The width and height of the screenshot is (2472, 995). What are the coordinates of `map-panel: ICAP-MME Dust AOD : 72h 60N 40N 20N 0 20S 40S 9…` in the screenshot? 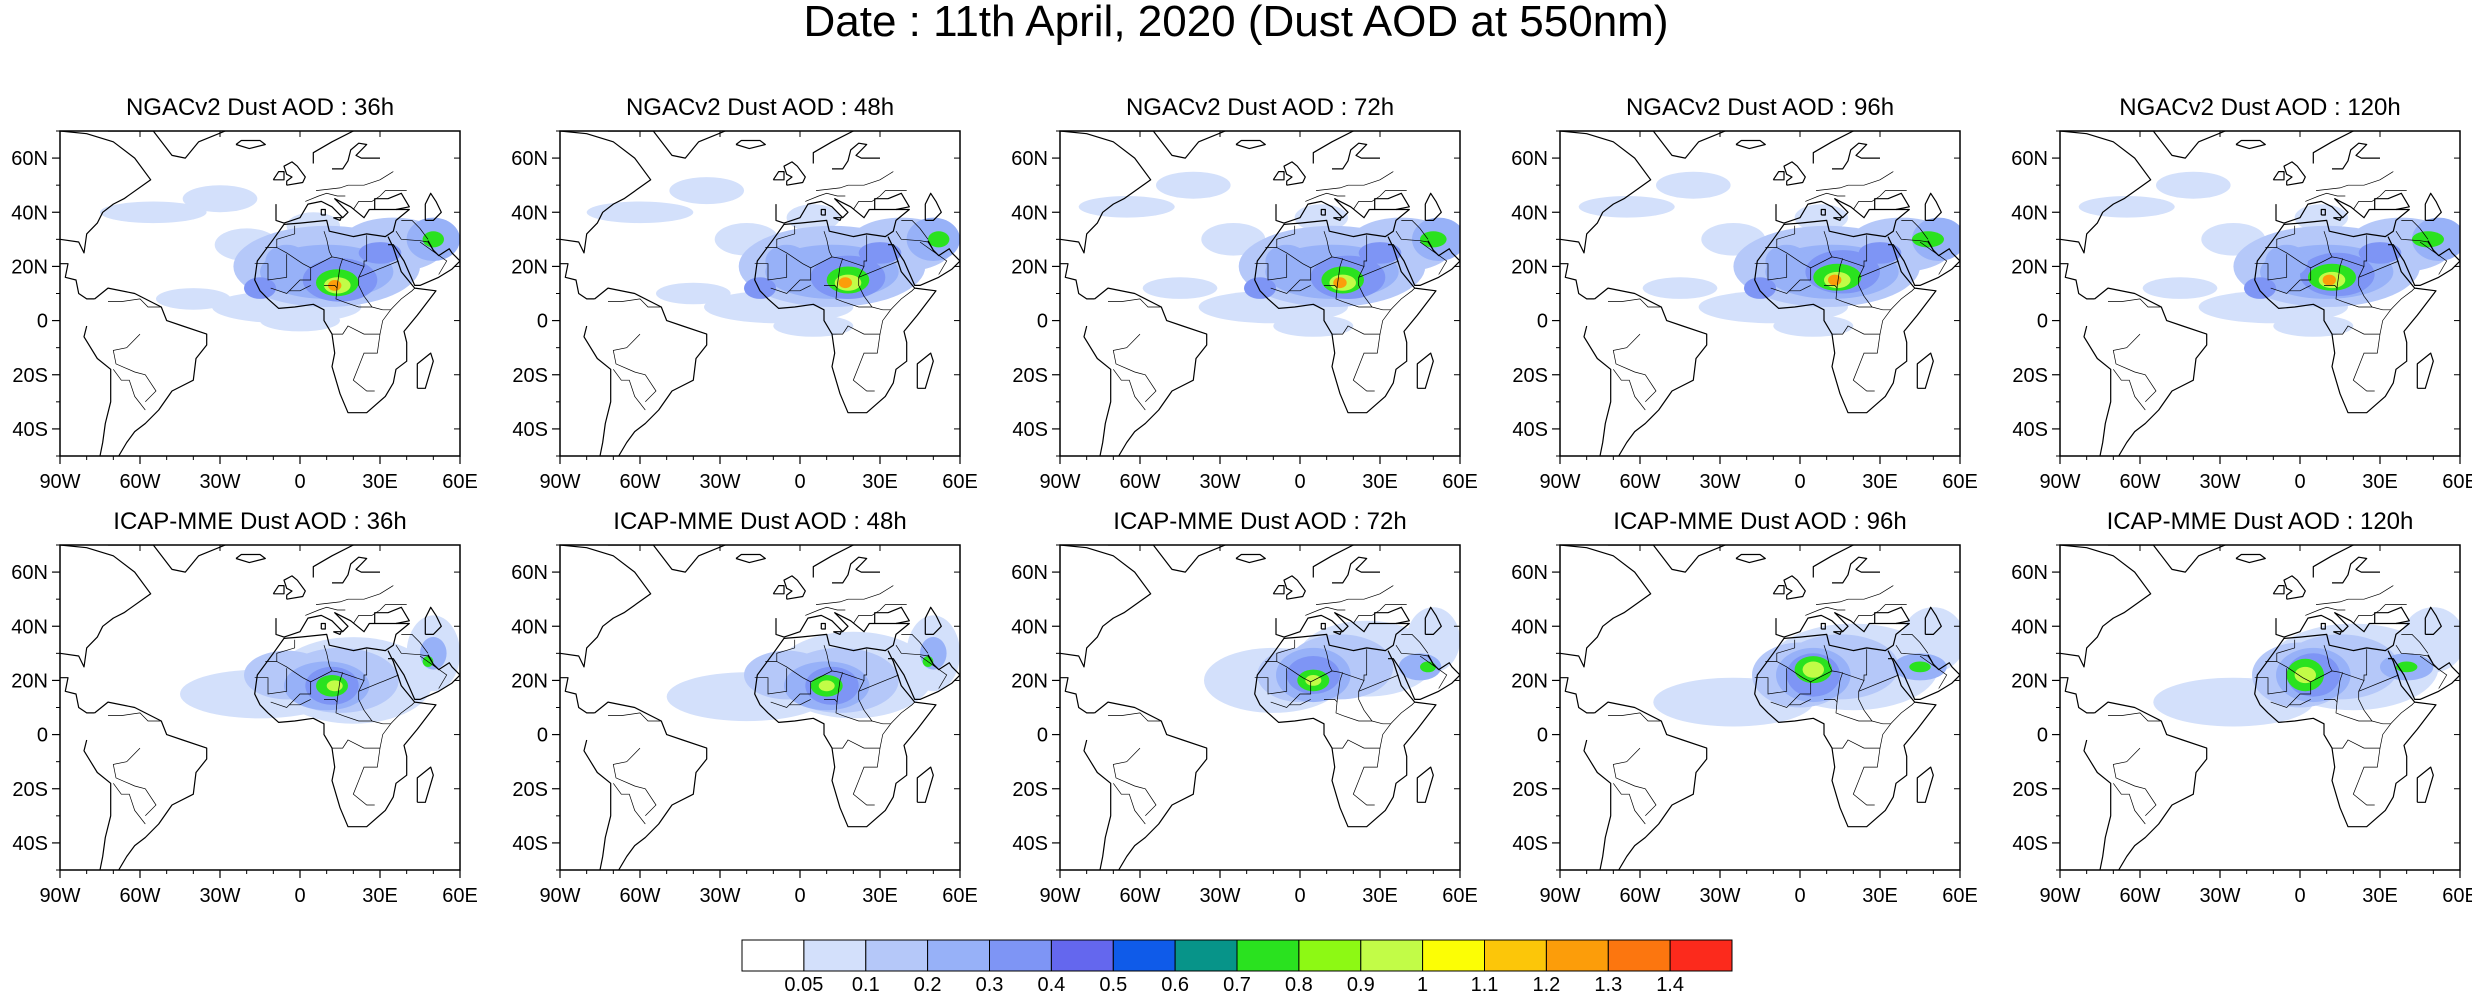 It's located at (1244, 707).